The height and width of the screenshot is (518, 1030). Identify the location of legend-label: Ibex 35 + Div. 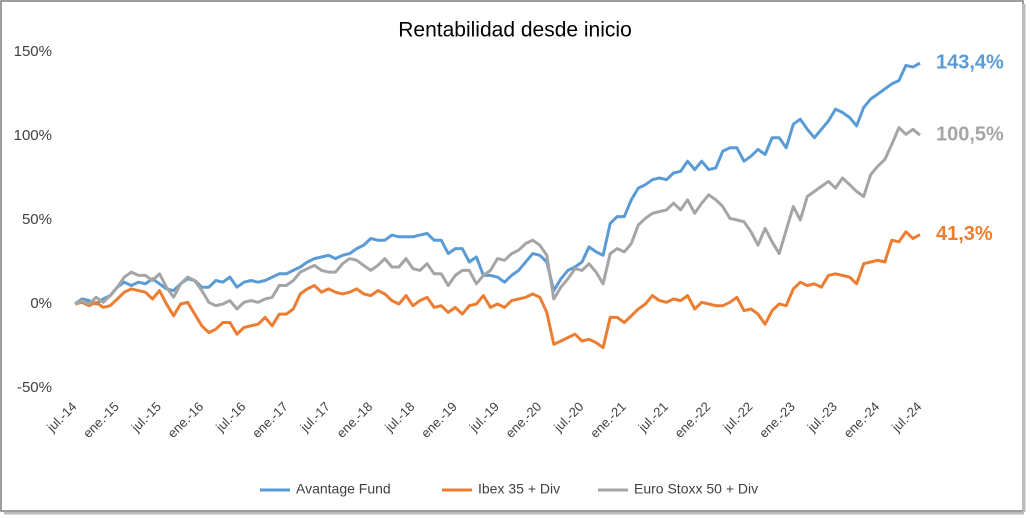
(519, 489).